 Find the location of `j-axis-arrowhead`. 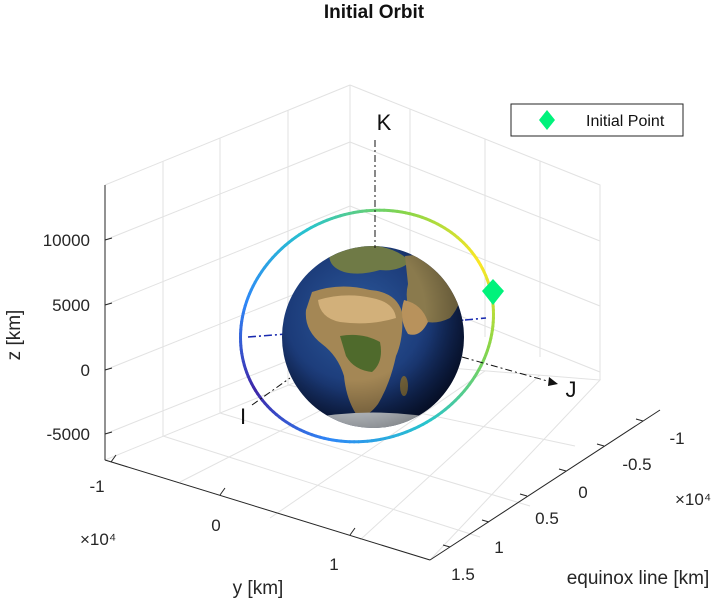

j-axis-arrowhead is located at coordinates (553, 381).